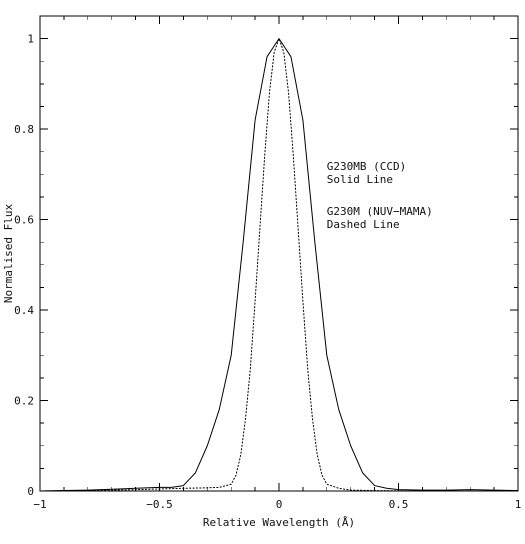 Image resolution: width=525 pixels, height=544 pixels. I want to click on annotation-line: G230M (NUV−MAMA), so click(380, 211).